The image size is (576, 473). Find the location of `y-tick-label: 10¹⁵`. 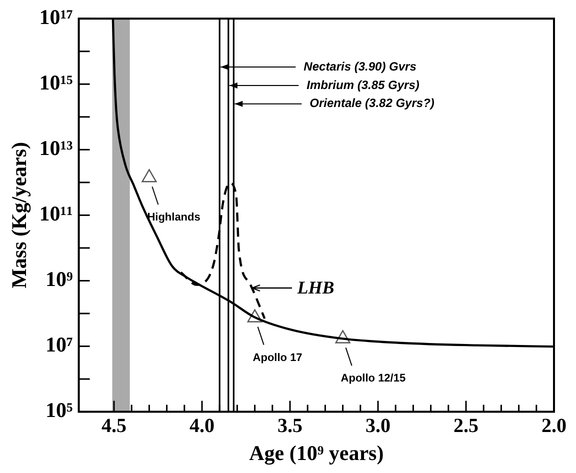

y-tick-label: 10¹⁵ is located at coordinates (56, 82).